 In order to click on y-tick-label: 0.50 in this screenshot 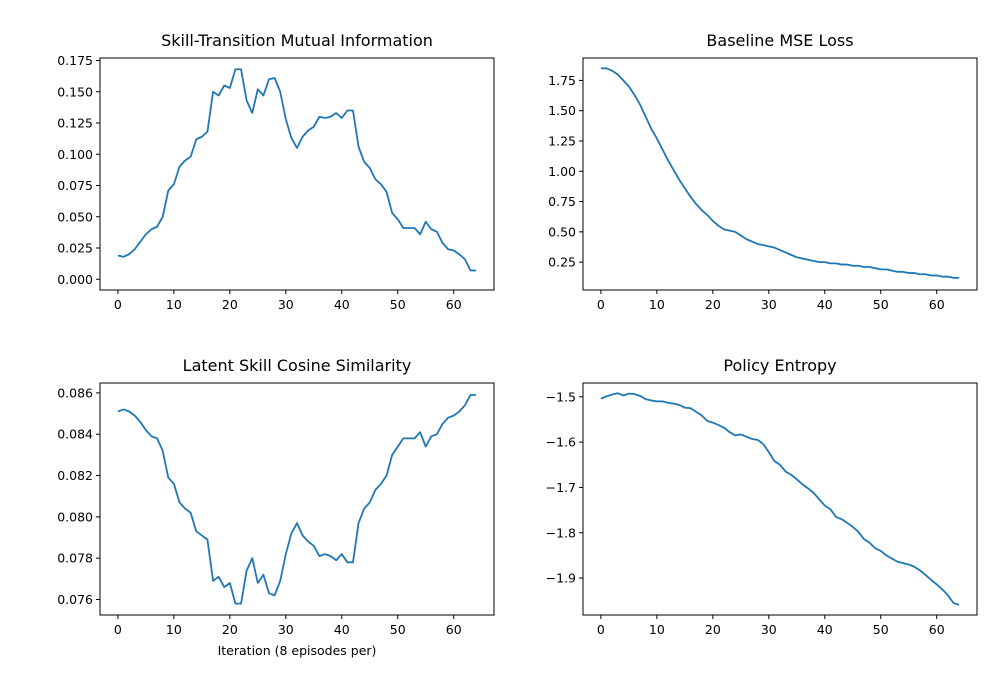, I will do `click(562, 231)`.